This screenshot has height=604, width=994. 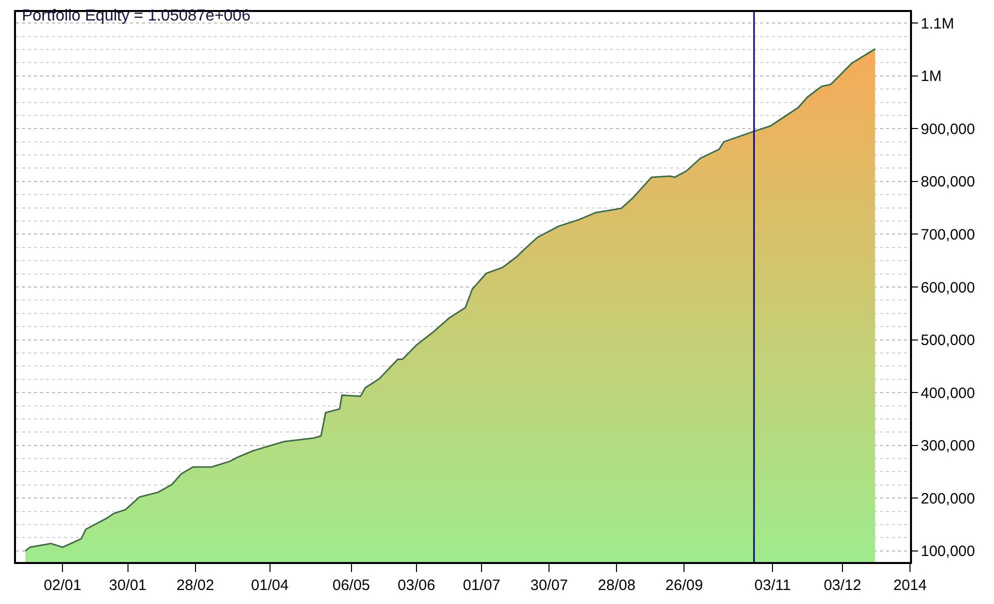 I want to click on y-tick-label: 200,000, so click(x=947, y=499).